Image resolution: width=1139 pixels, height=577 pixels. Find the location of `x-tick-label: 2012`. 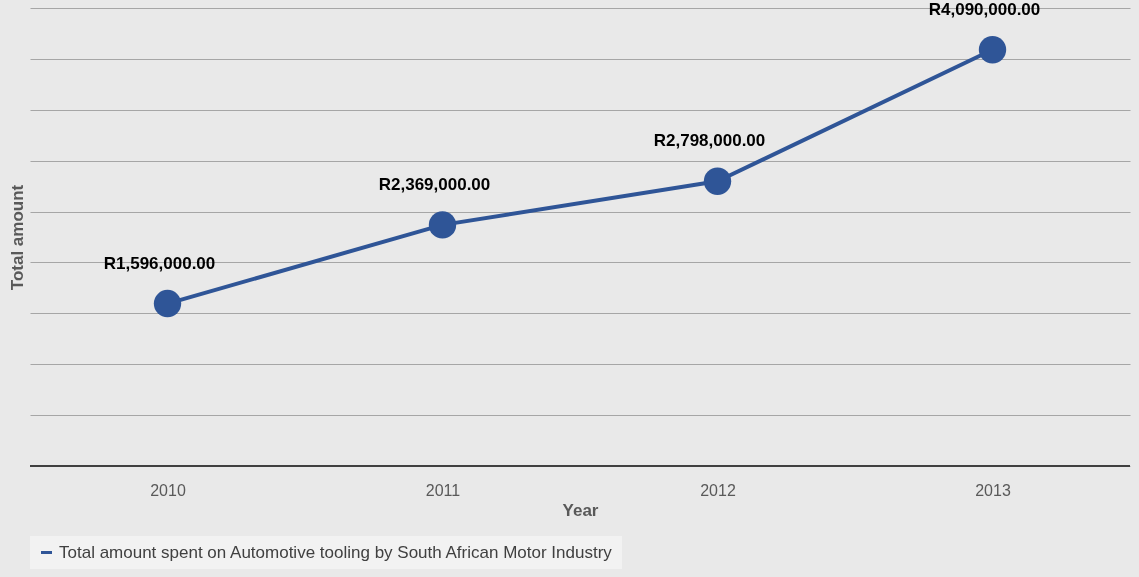

x-tick-label: 2012 is located at coordinates (718, 490).